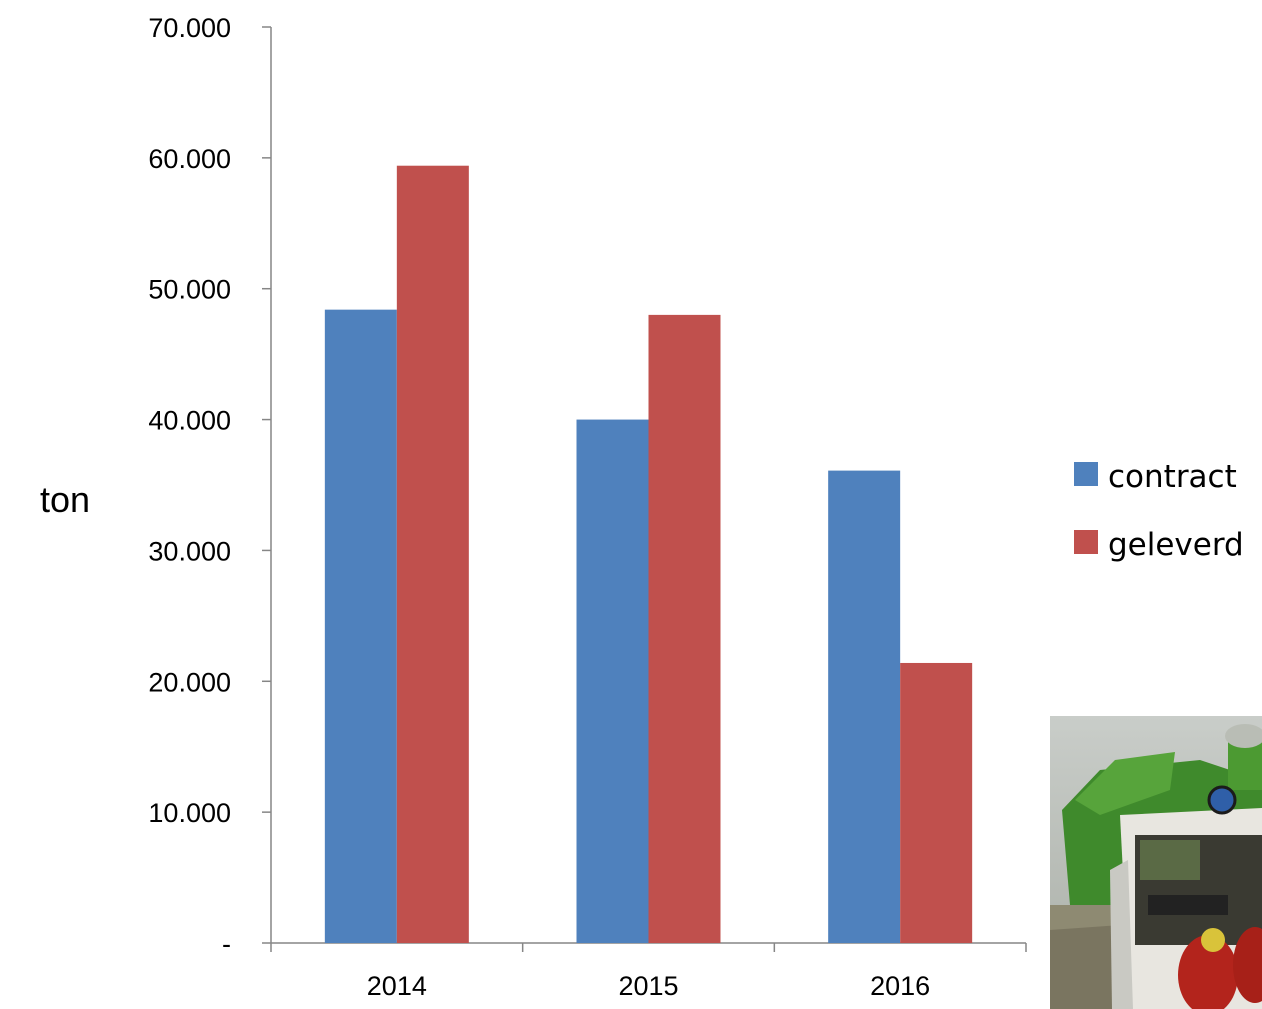  I want to click on y-tick-label: 20.000, so click(189, 682).